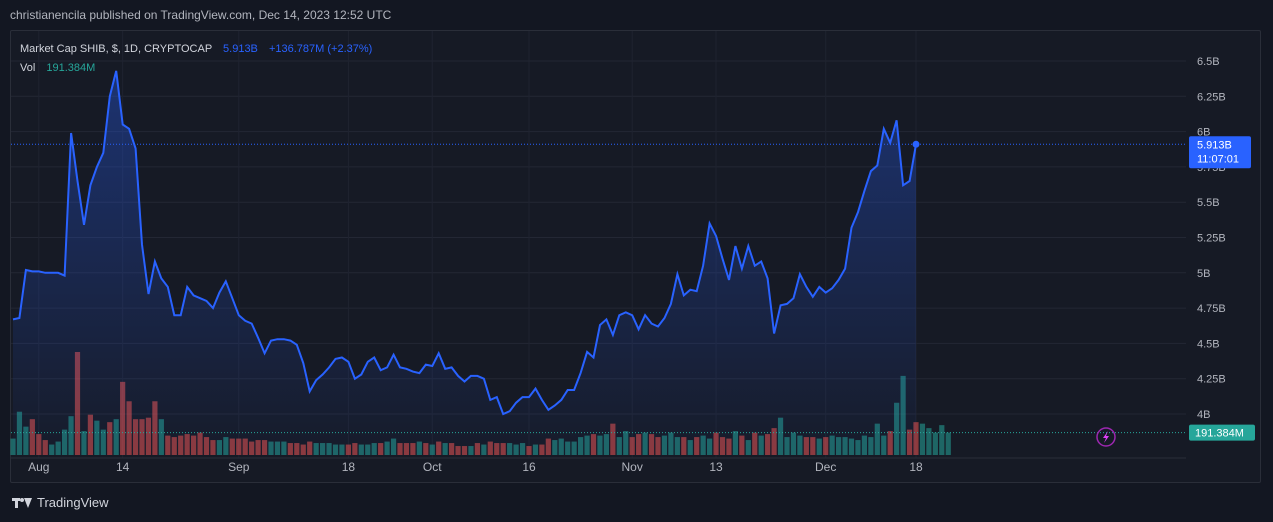 Image resolution: width=1273 pixels, height=522 pixels. Describe the element at coordinates (1220, 152) in the screenshot. I see `price-tag: 5.913B 11:07:01` at that location.